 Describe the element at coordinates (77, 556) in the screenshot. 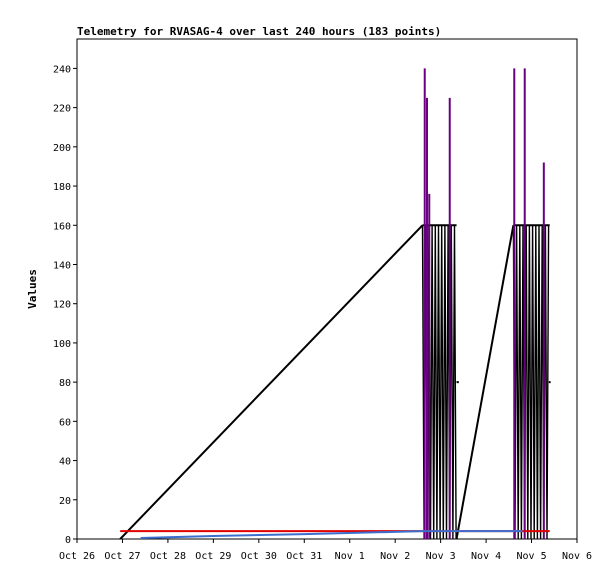

I see `x-tick-label: Oct 26` at that location.